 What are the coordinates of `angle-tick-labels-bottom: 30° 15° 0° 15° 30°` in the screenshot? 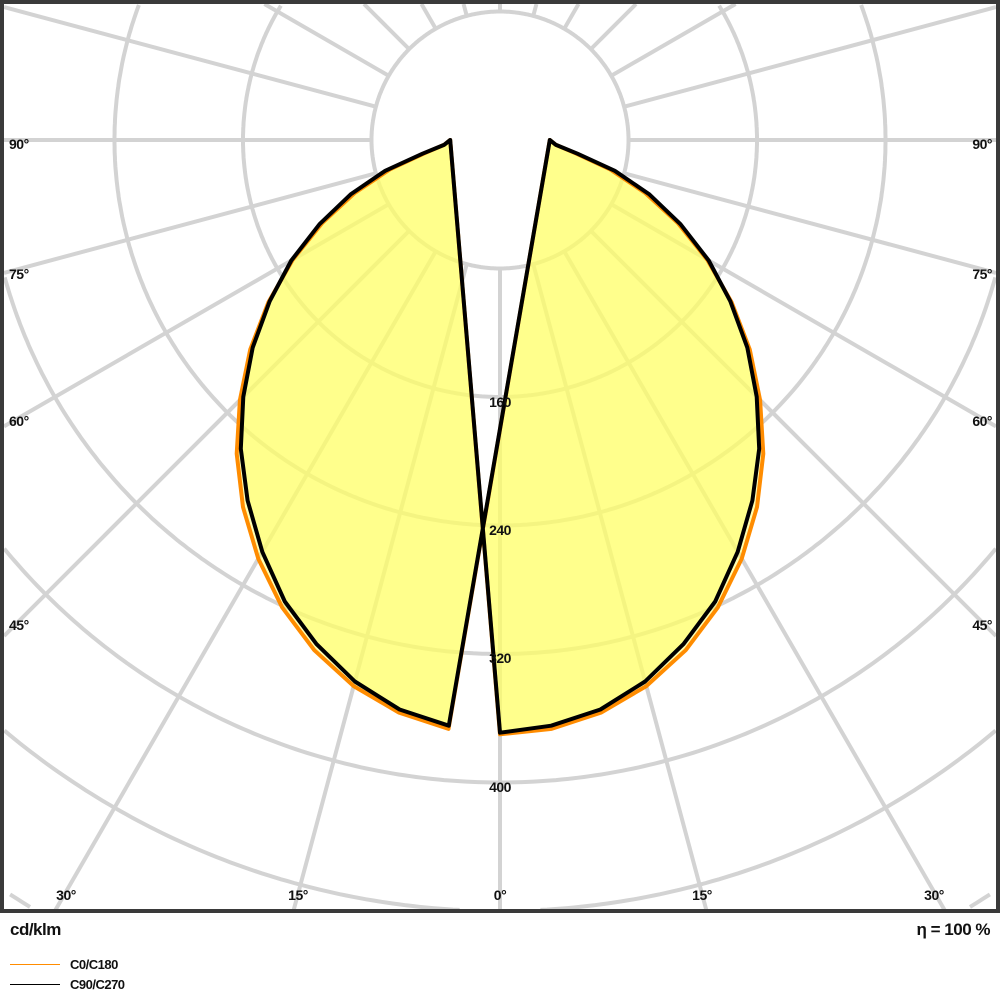 It's located at (500, 895).